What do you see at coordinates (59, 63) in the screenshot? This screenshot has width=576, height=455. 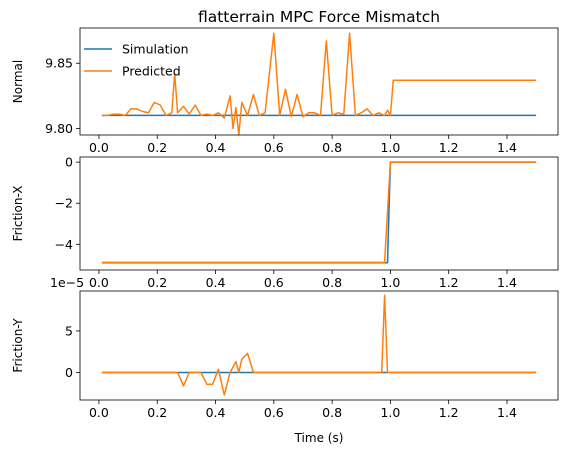 I see `y-tick-label: 9.85` at bounding box center [59, 63].